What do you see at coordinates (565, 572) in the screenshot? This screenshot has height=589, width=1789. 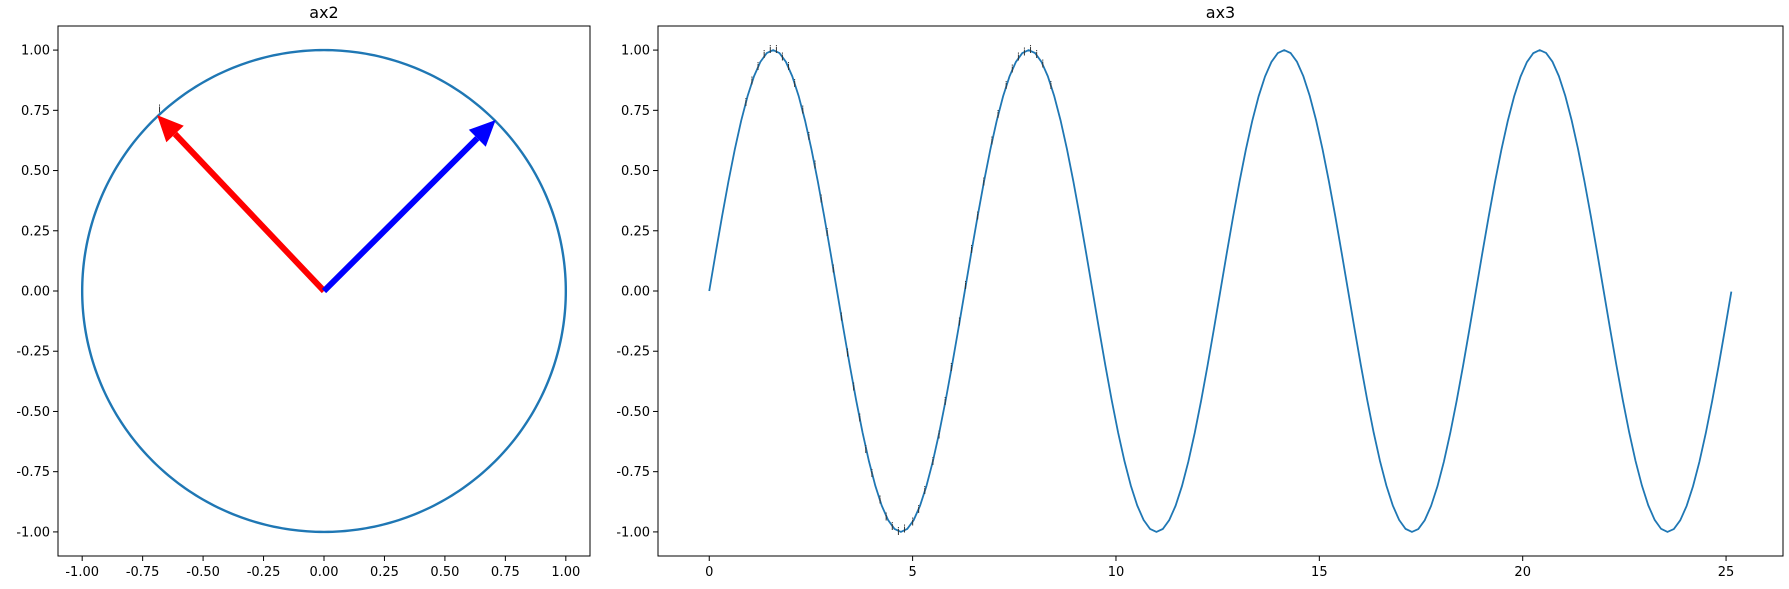 I see `x-tick-label: 1.00` at bounding box center [565, 572].